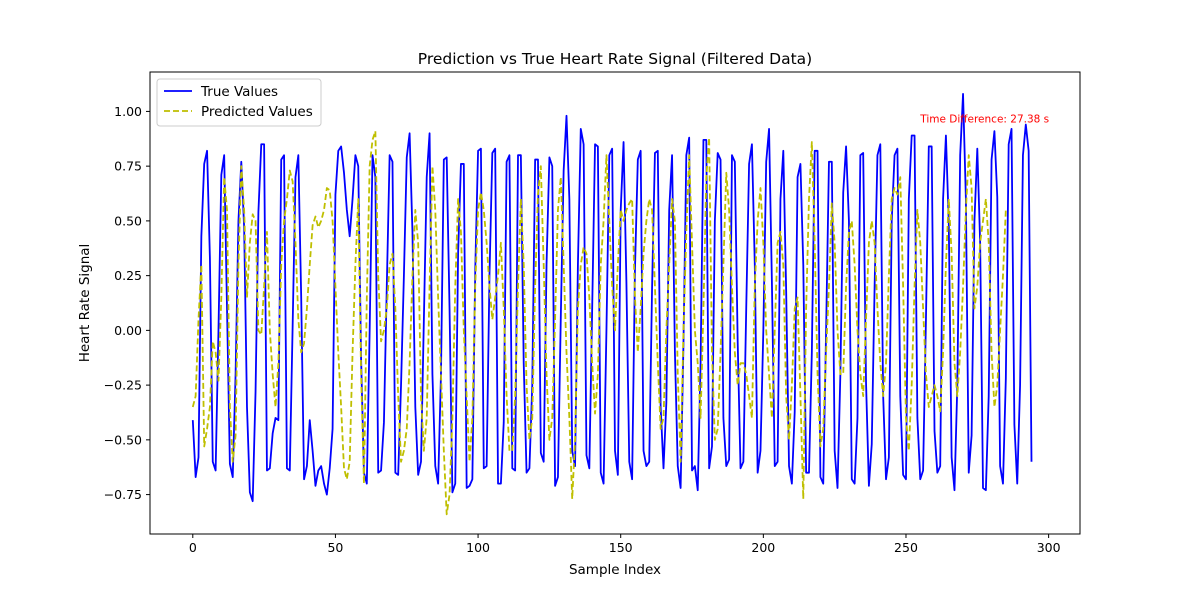  What do you see at coordinates (193, 547) in the screenshot?
I see `x-tick-label: 0` at bounding box center [193, 547].